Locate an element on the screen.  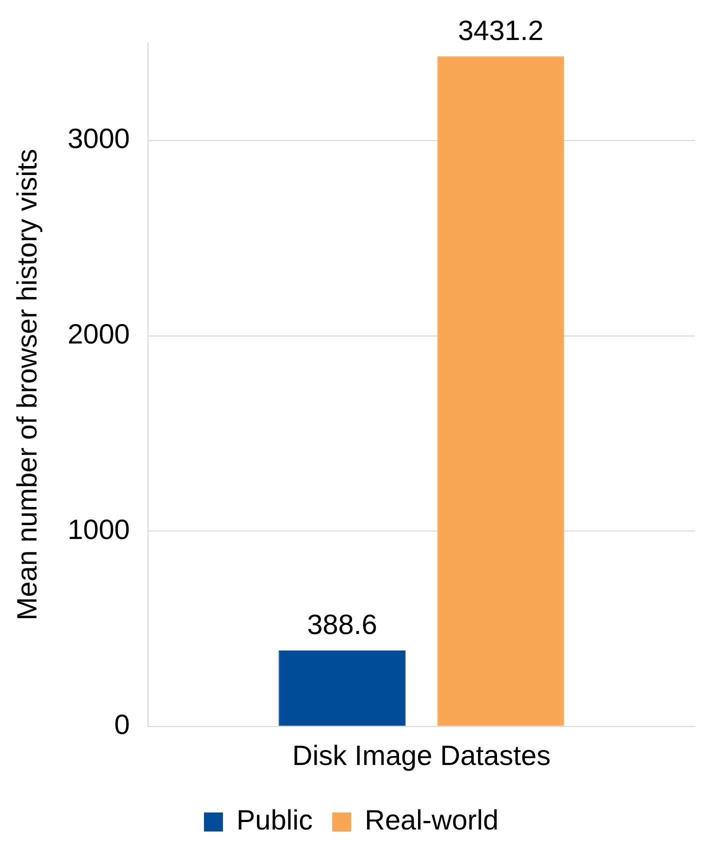
legend-label: Public is located at coordinates (274, 820).